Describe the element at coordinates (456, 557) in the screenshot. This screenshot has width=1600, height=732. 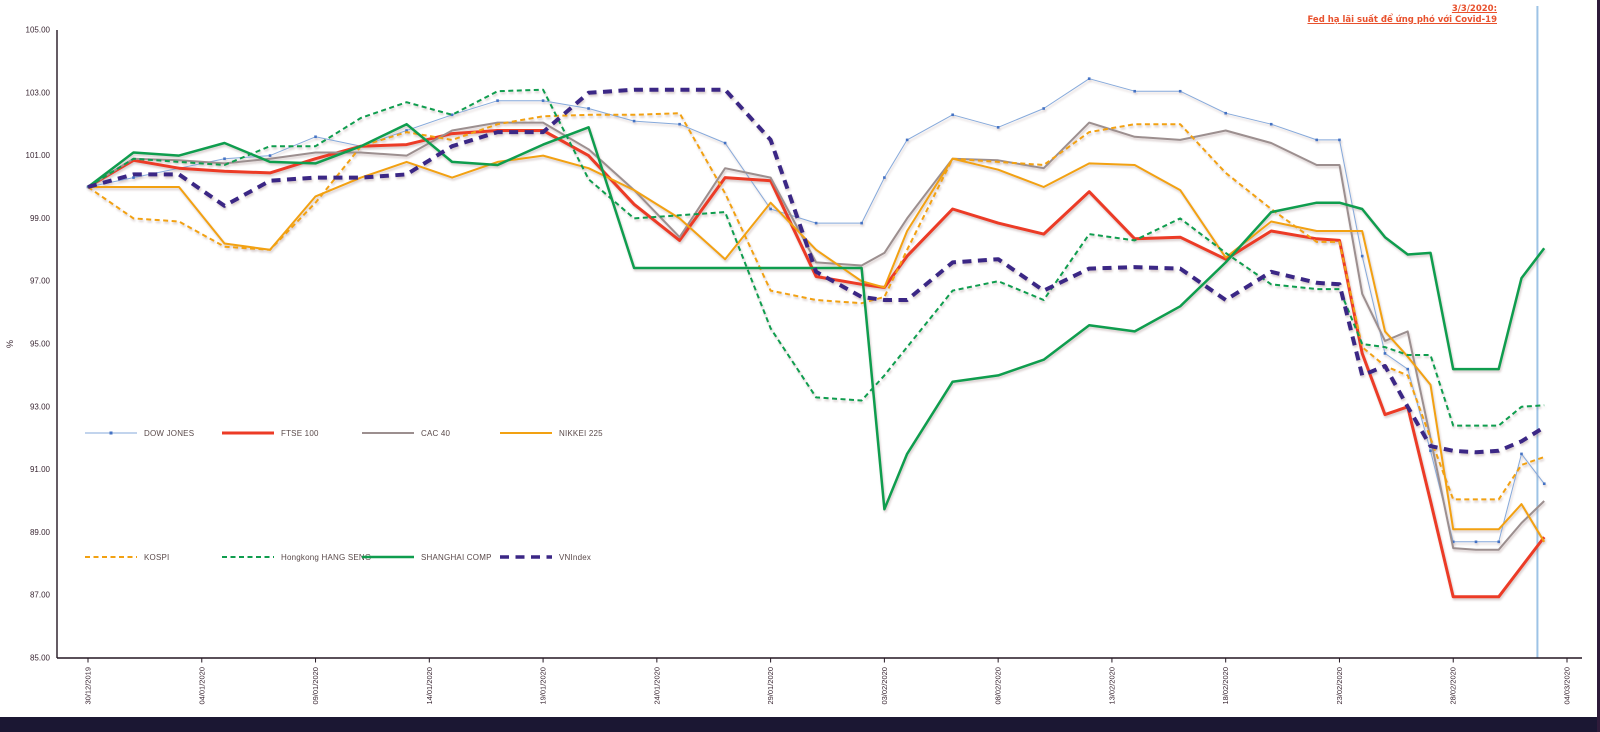
I see `legend-label: SHANGHAI COMP` at that location.